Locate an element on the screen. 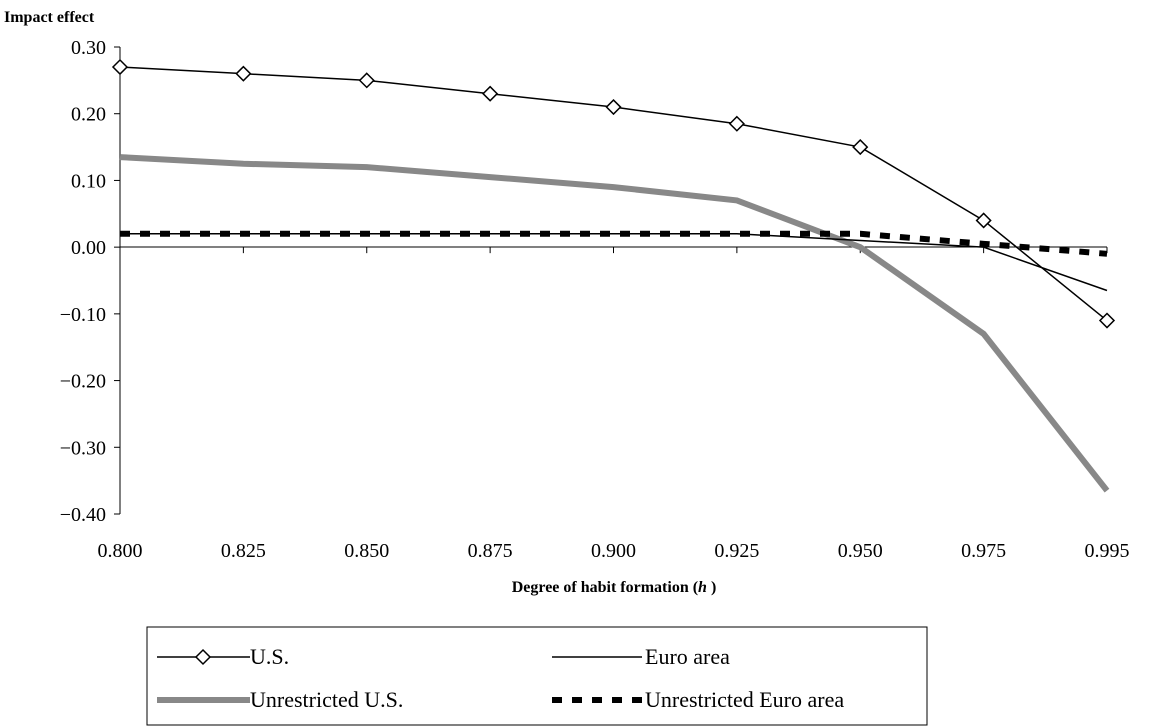 The width and height of the screenshot is (1153, 727). x-axis-title-variable: h is located at coordinates (702, 587).